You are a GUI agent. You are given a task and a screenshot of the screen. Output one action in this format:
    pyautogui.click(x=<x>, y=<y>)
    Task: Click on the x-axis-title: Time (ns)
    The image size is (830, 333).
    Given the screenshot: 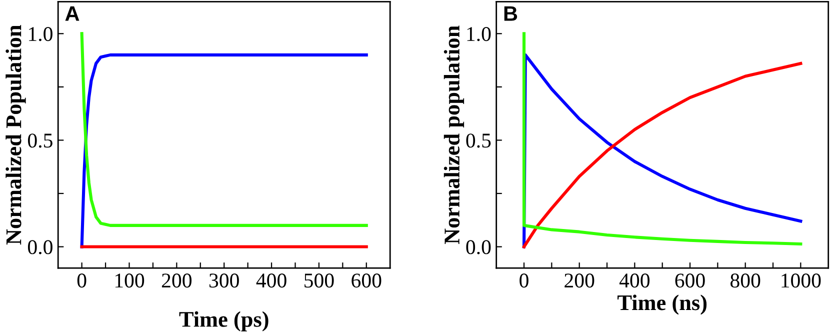 What is the action you would take?
    pyautogui.click(x=662, y=304)
    